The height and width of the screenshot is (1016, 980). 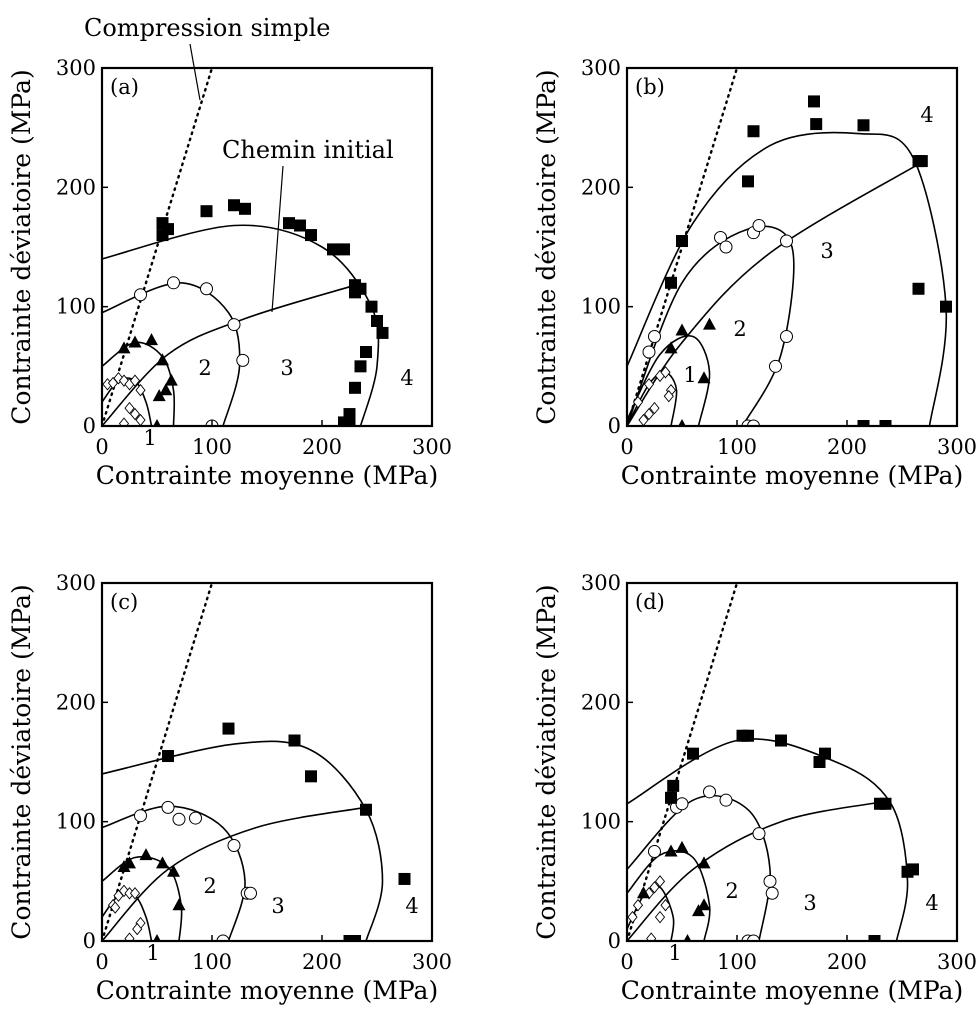 What do you see at coordinates (76, 822) in the screenshot?
I see `y-tick-label: 100` at bounding box center [76, 822].